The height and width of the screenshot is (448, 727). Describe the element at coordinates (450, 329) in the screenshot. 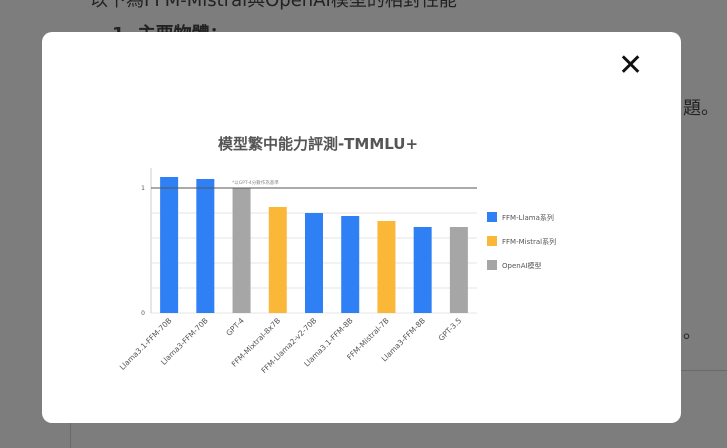

I see `x-tick-label: GPT-3.5` at that location.